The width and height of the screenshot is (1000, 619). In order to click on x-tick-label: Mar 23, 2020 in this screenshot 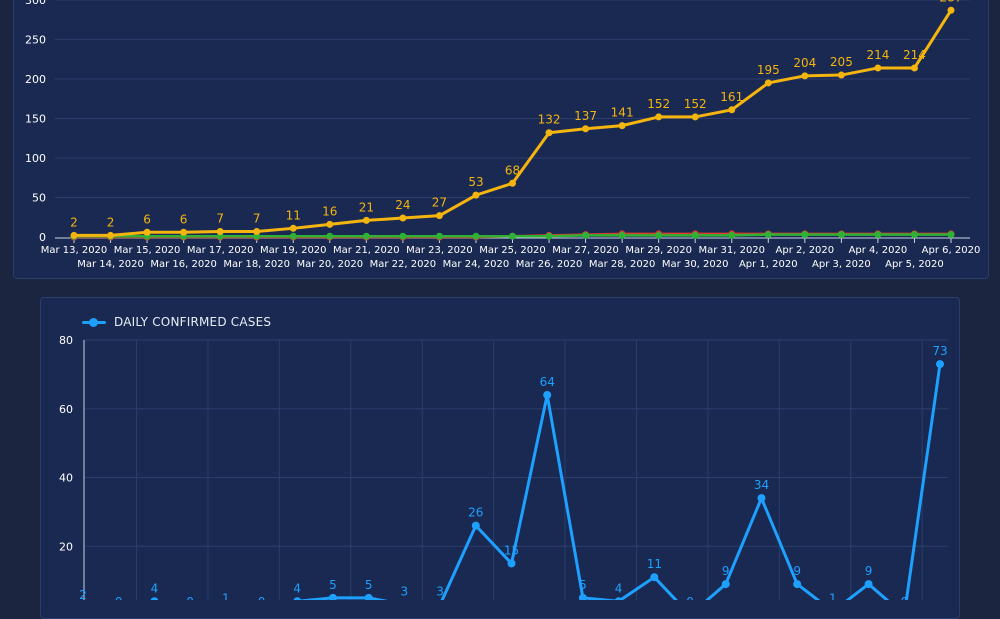, I will do `click(439, 250)`.